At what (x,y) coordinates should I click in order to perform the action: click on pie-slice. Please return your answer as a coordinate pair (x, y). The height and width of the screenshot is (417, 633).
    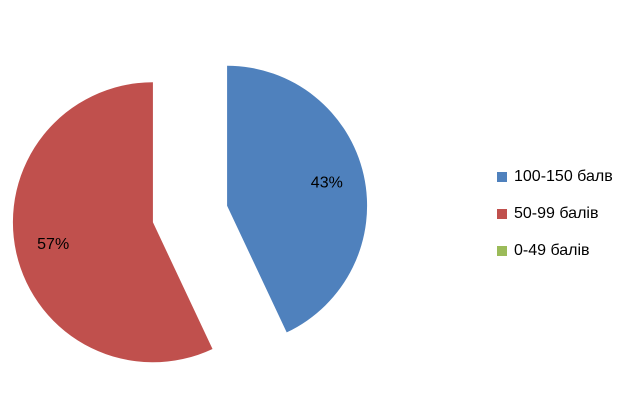
    Looking at the image, I should click on (297, 199).